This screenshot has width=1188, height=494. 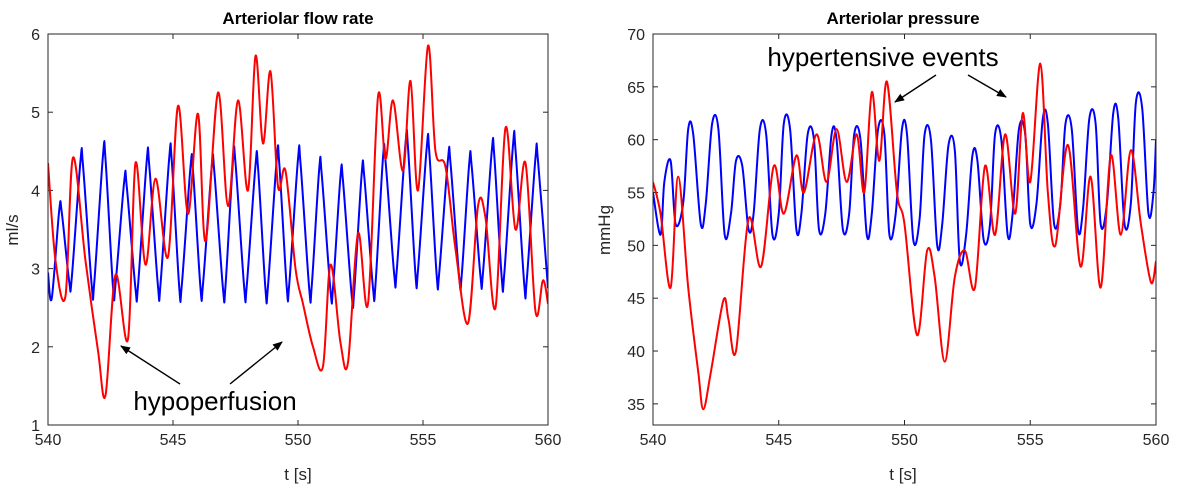 What do you see at coordinates (297, 18) in the screenshot?
I see `chart-title: Arteriolar flow rate` at bounding box center [297, 18].